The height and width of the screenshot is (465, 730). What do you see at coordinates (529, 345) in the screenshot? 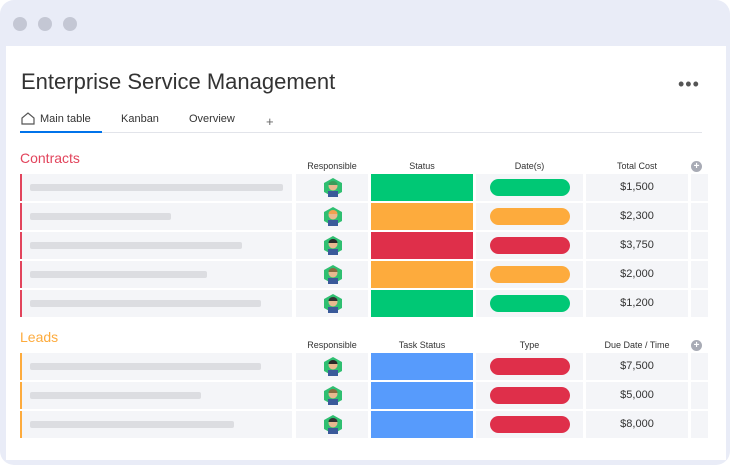
I see `column-header: Type` at bounding box center [529, 345].